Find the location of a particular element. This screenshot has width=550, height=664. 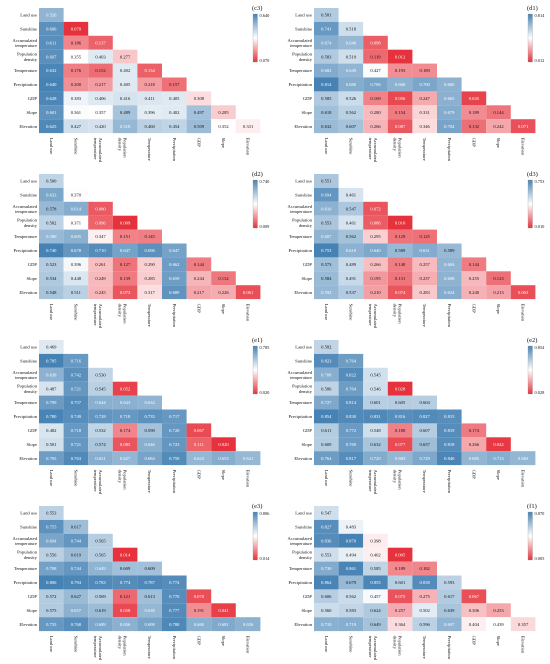

cell-value: 0.086 is located at coordinates (375, 222).